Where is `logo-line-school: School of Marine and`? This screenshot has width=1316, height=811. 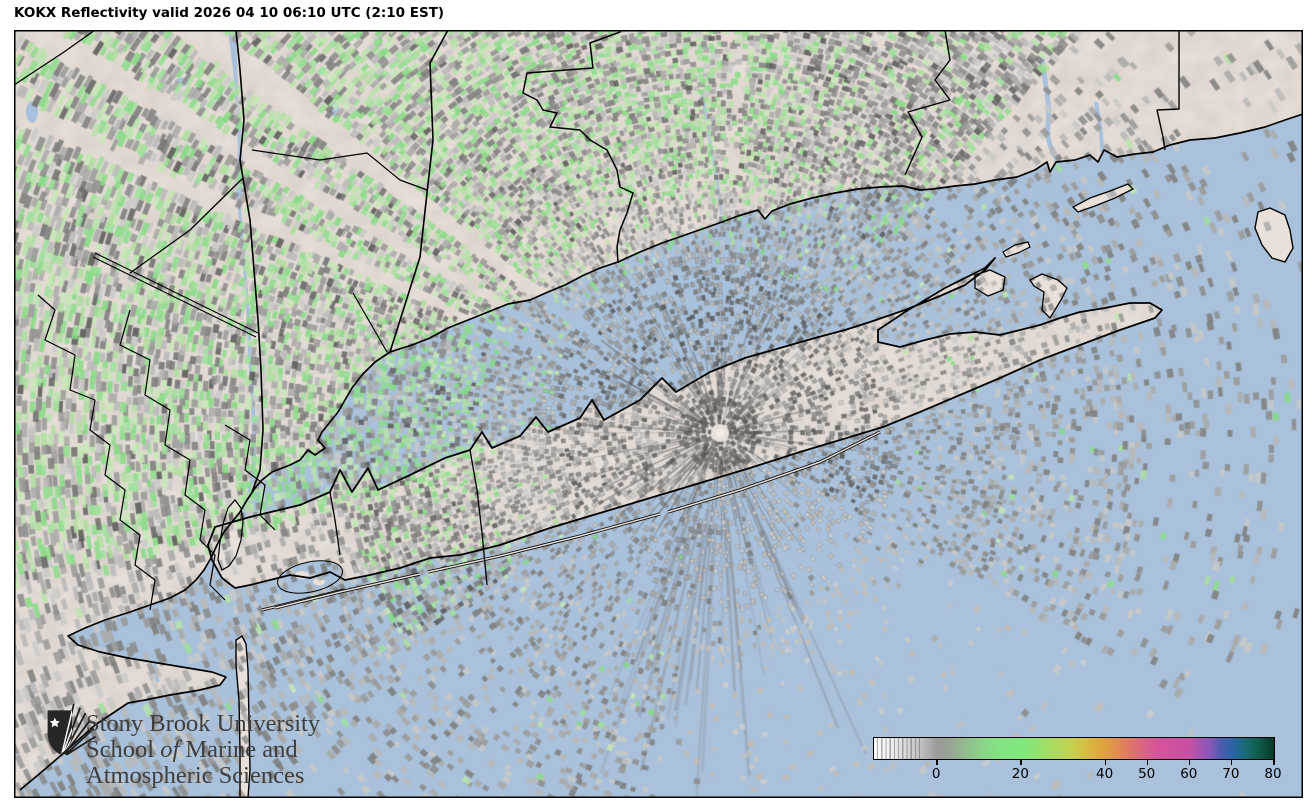 logo-line-school: School of Marine and is located at coordinates (192, 749).